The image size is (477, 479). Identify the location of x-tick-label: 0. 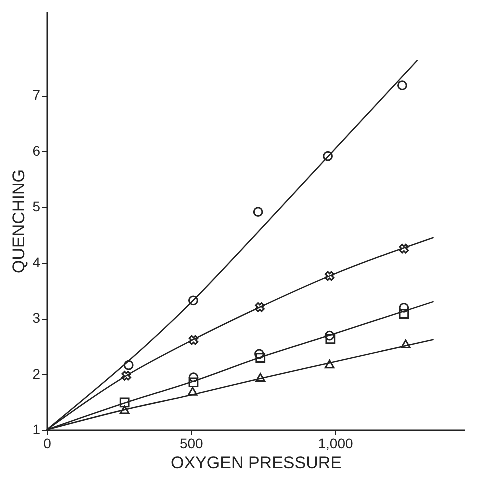
(48, 444).